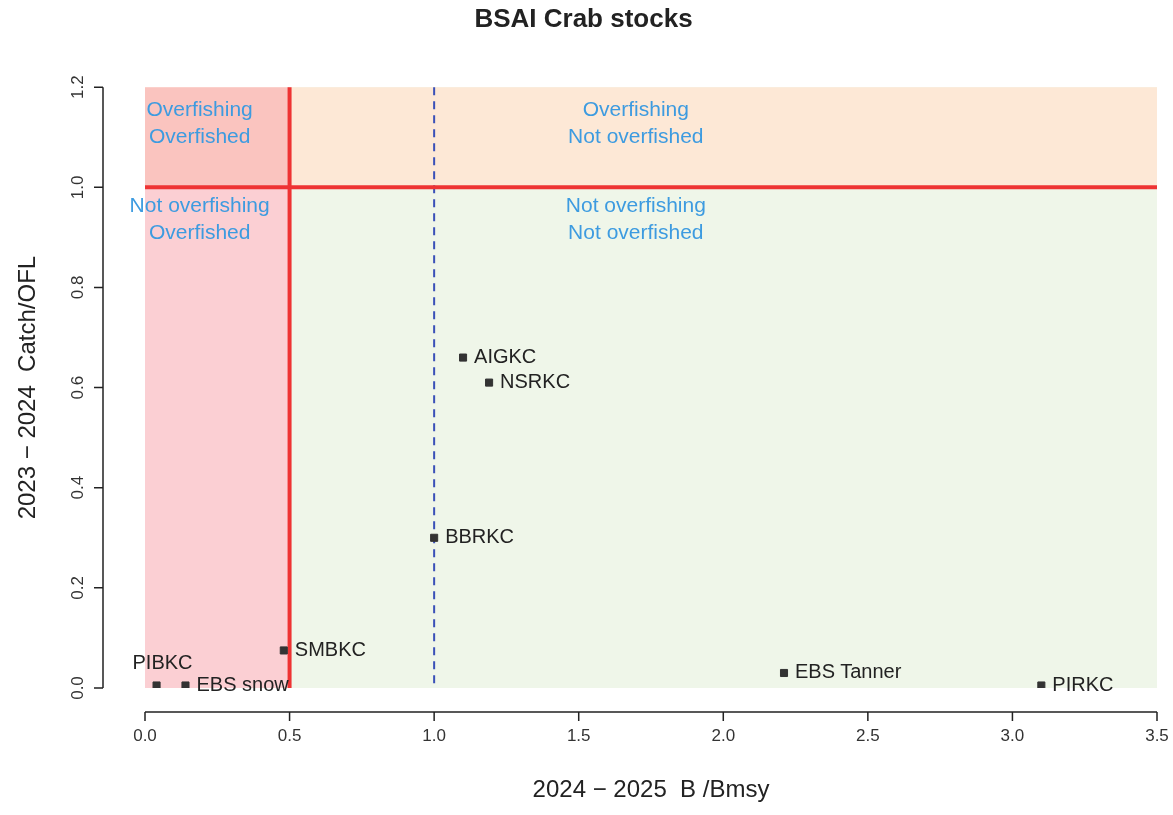 Image resolution: width=1173 pixels, height=815 pixels. What do you see at coordinates (78, 187) in the screenshot?
I see `y-tick-label: 1.0` at bounding box center [78, 187].